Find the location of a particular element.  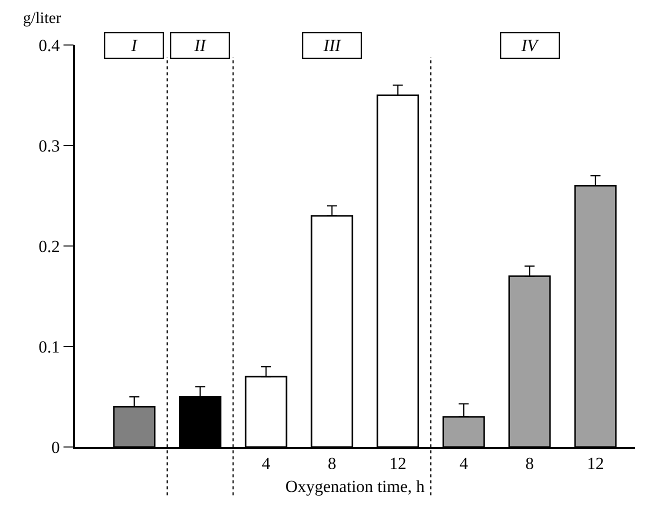

y-tick-label: 0.1 is located at coordinates (49, 346).